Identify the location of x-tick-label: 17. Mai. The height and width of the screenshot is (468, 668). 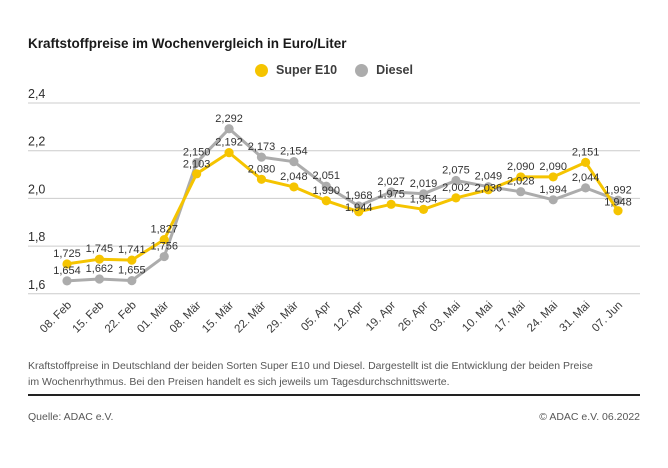
(510, 316).